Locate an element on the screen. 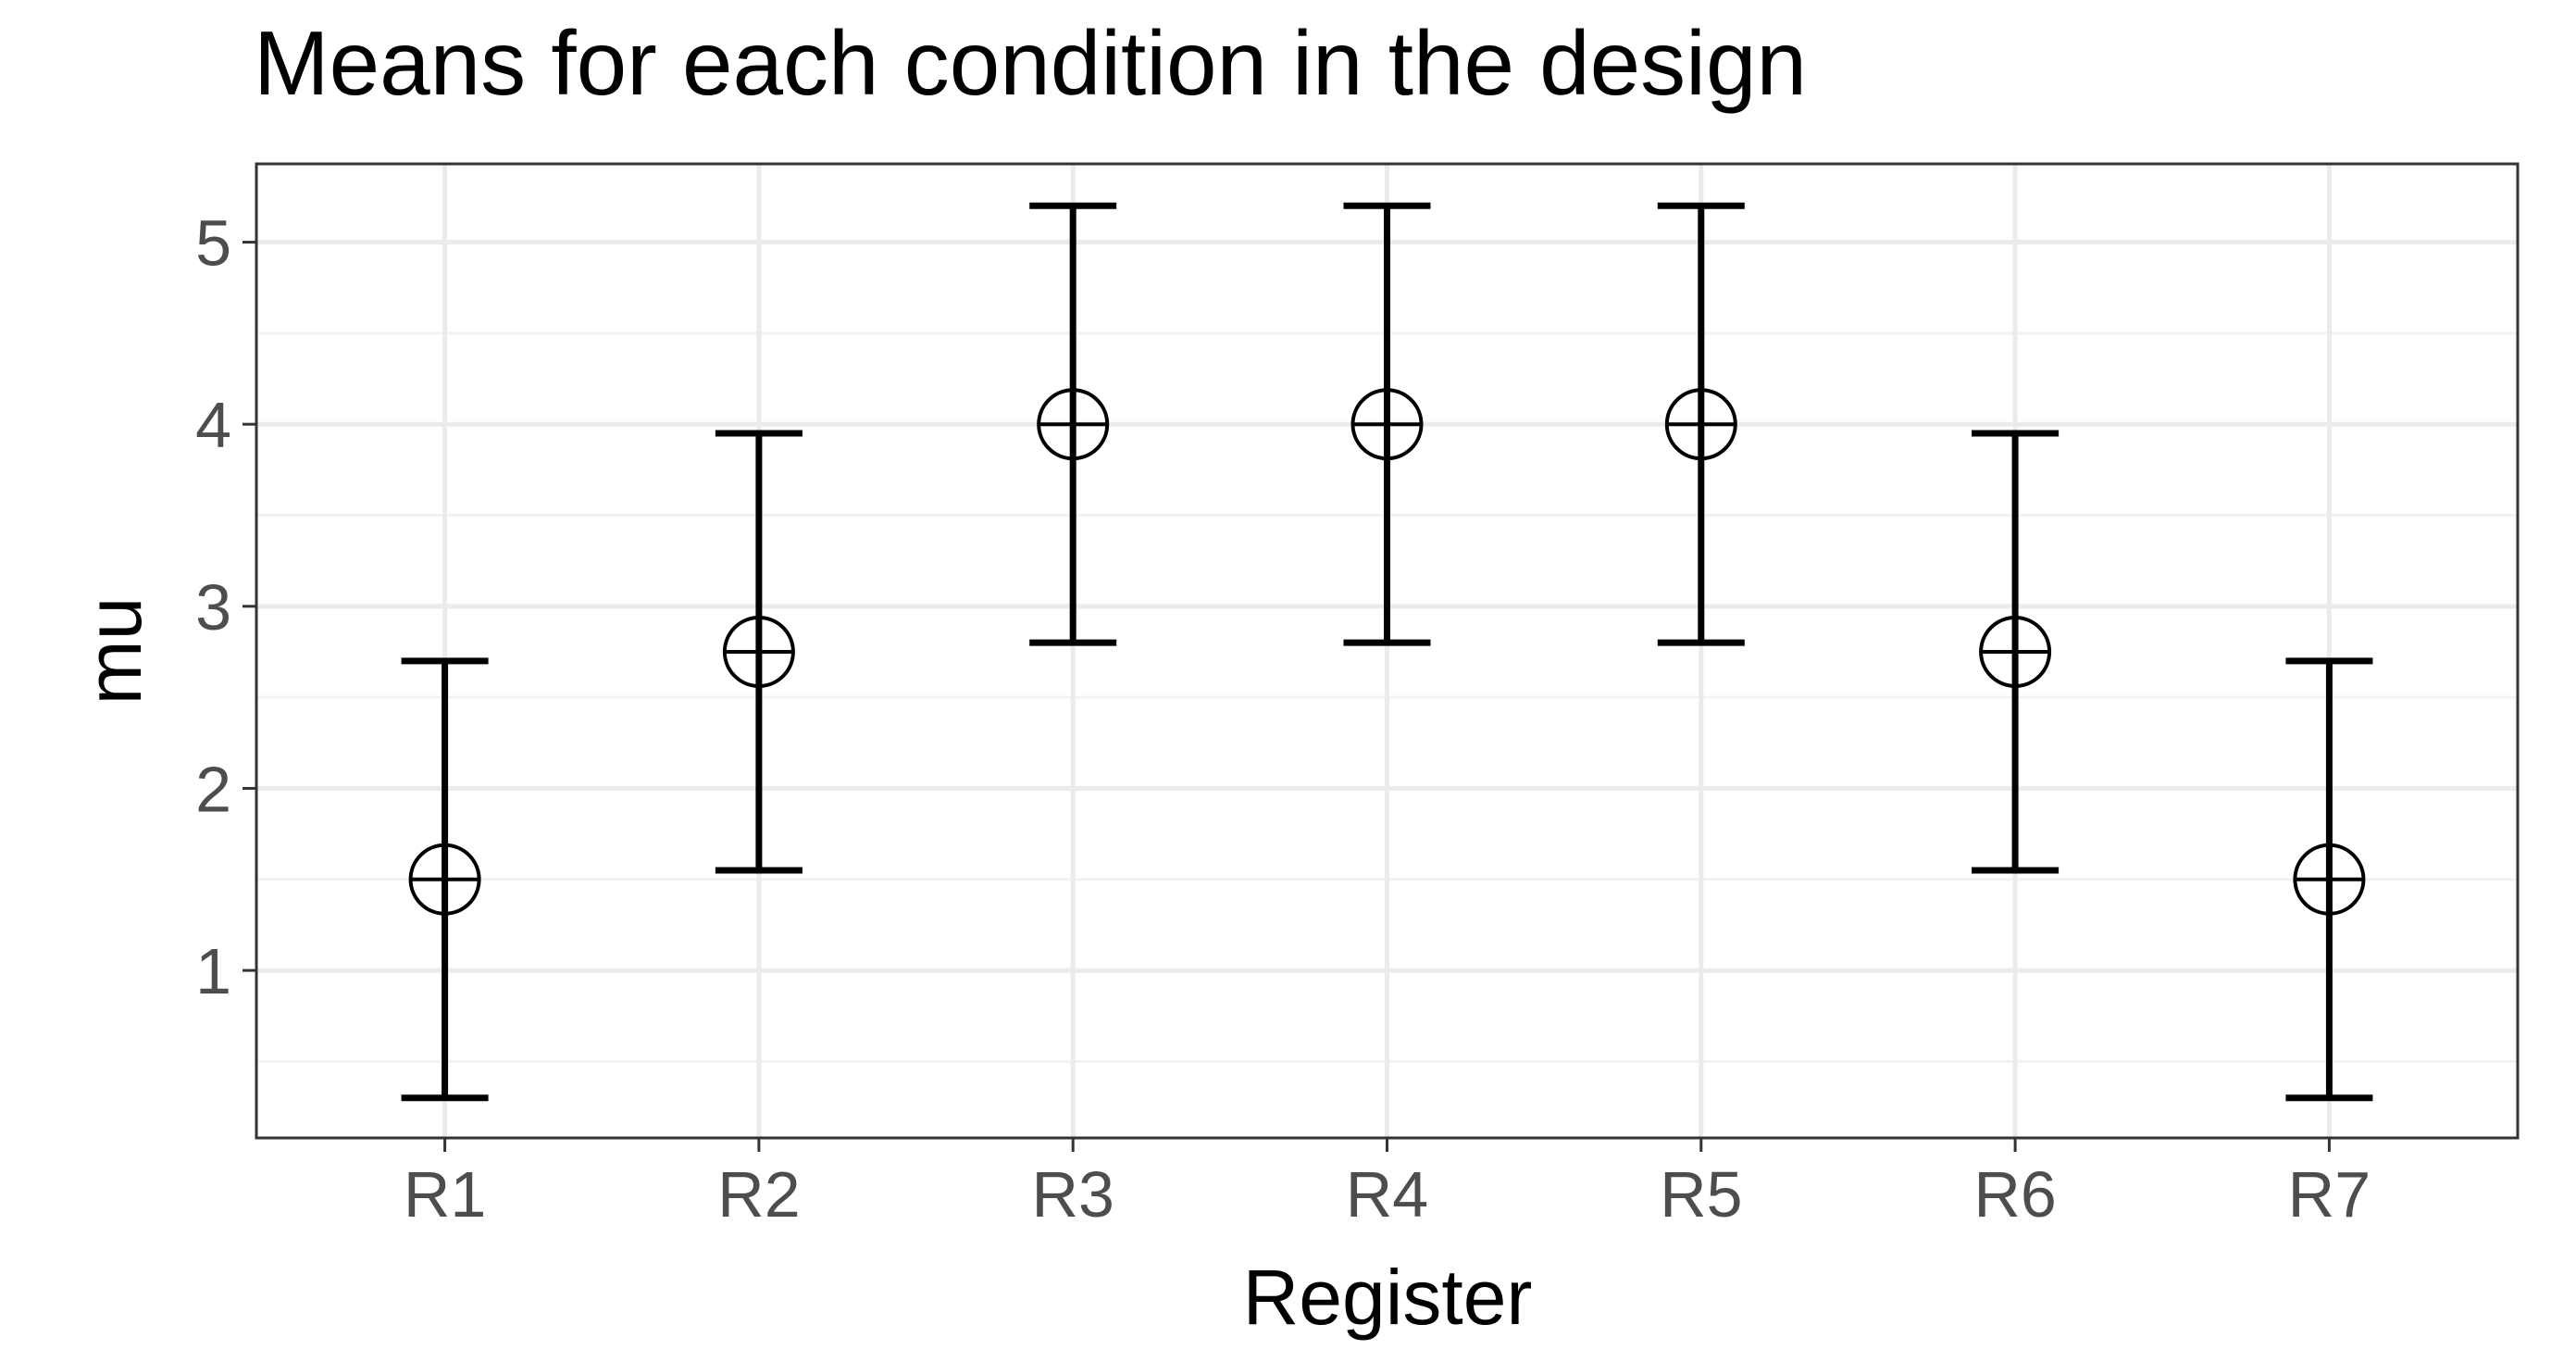 The height and width of the screenshot is (1362, 2576). y-tick-label: 2 is located at coordinates (213, 789).